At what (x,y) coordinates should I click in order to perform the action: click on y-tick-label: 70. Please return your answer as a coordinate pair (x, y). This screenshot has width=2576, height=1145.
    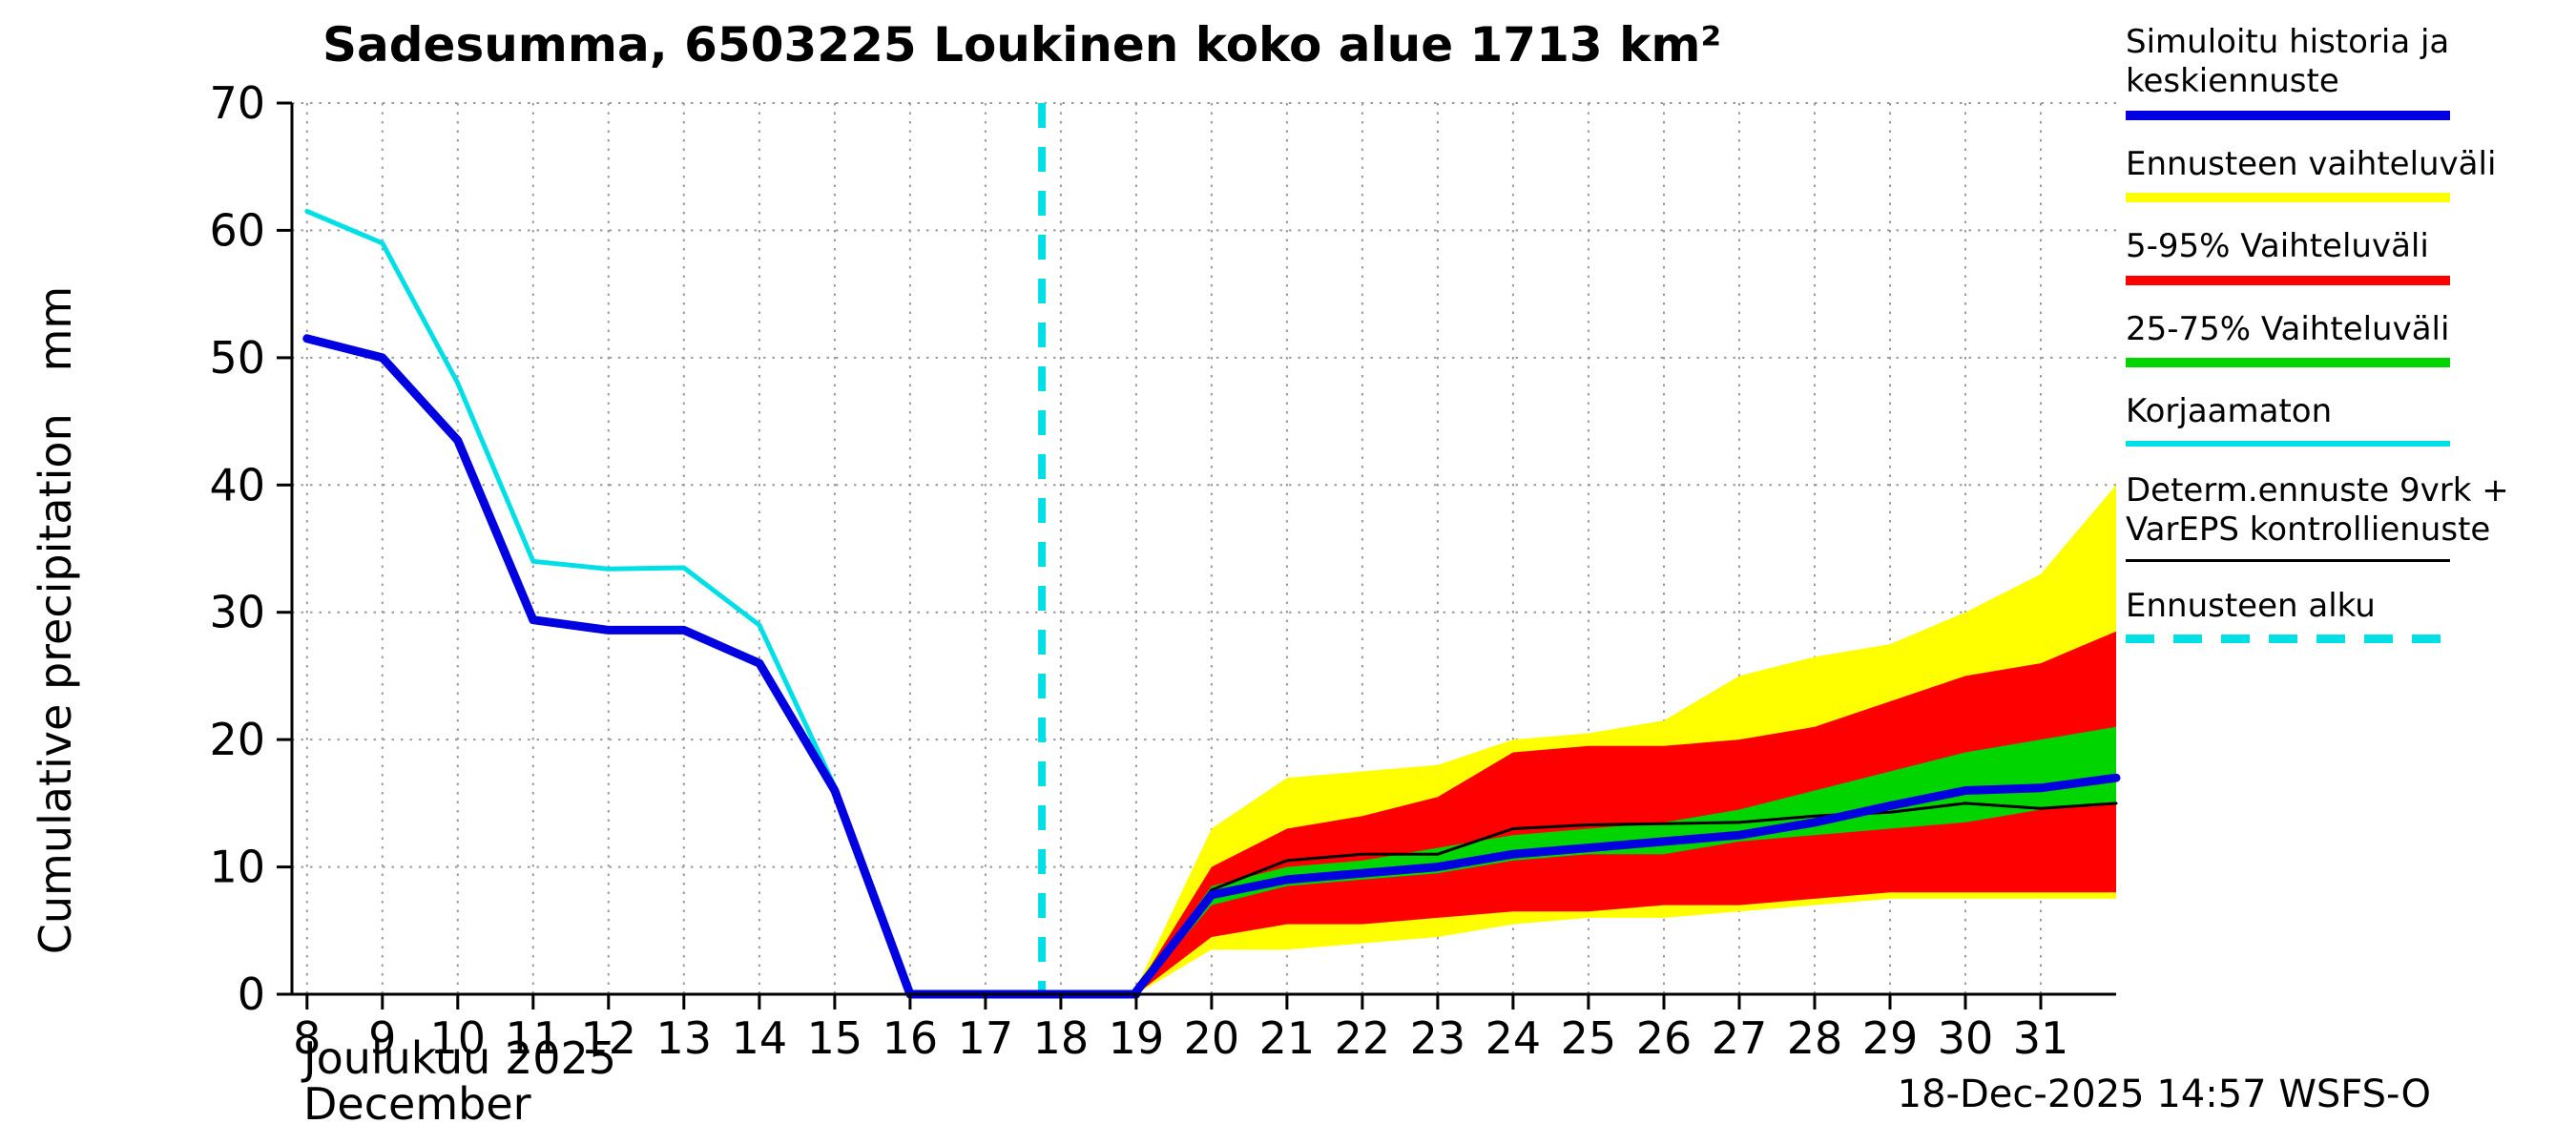
    Looking at the image, I should click on (237, 103).